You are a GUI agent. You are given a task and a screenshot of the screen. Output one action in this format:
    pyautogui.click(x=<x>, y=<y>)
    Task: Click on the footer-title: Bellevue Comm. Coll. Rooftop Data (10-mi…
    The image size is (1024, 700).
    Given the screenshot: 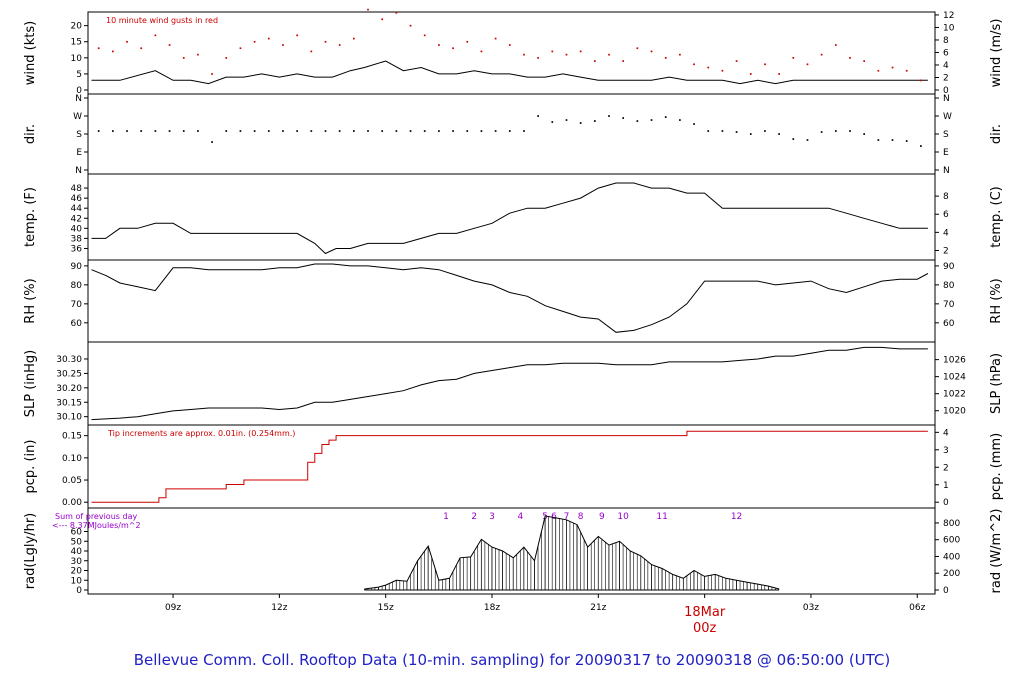 What is the action you would take?
    pyautogui.click(x=512, y=660)
    